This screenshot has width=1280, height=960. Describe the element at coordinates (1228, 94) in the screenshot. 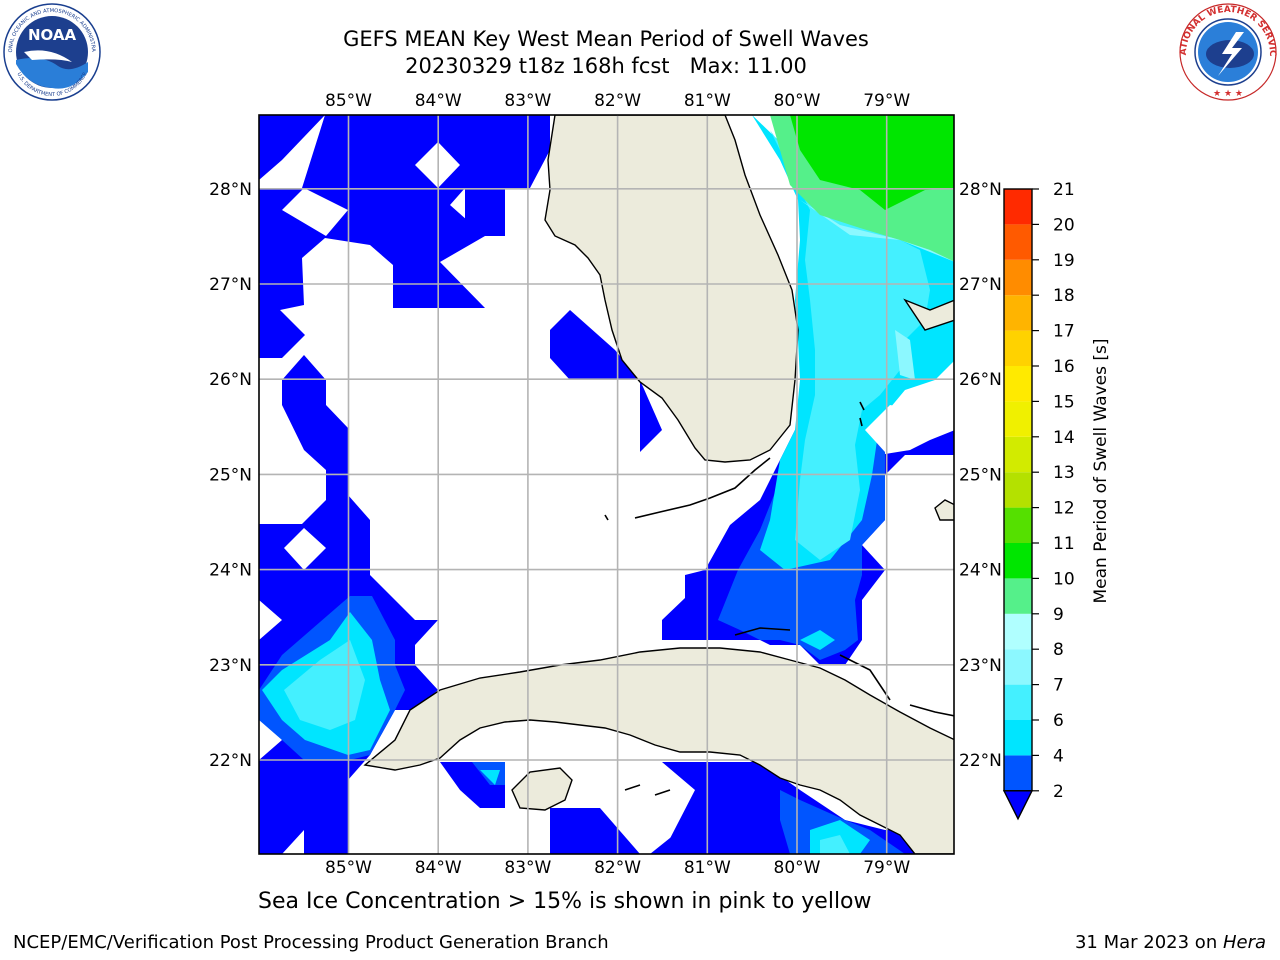

I see `nws-stars-icon: ★ ★ ★` at that location.